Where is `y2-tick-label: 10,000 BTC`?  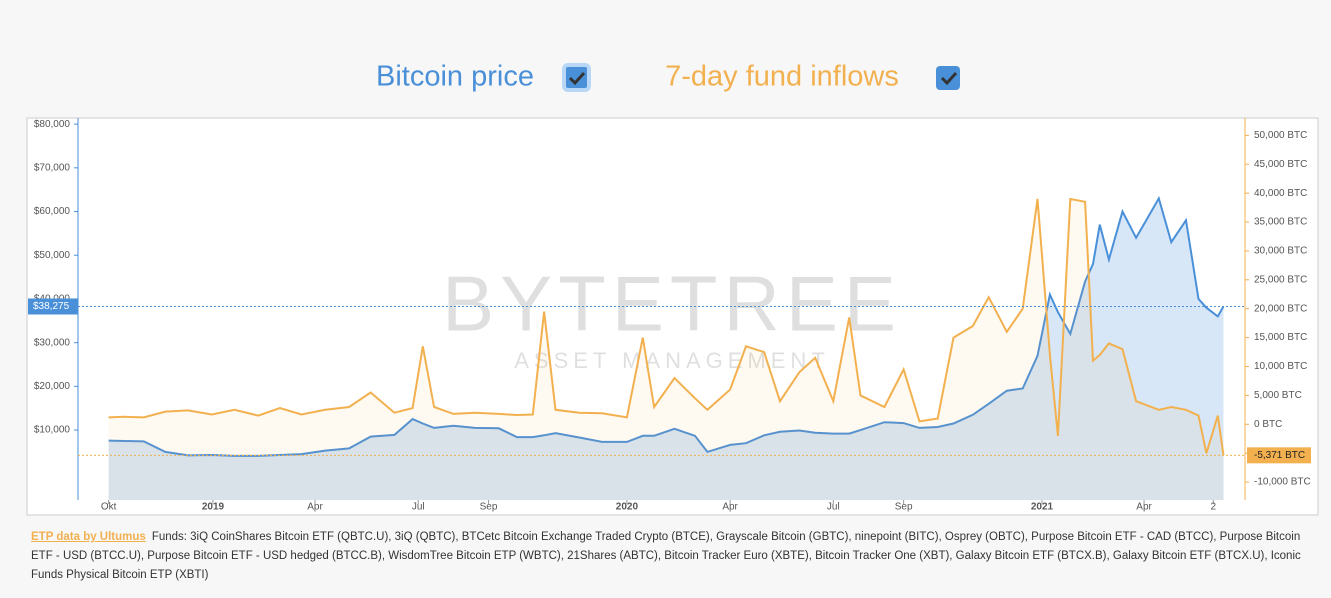 y2-tick-label: 10,000 BTC is located at coordinates (1280, 366).